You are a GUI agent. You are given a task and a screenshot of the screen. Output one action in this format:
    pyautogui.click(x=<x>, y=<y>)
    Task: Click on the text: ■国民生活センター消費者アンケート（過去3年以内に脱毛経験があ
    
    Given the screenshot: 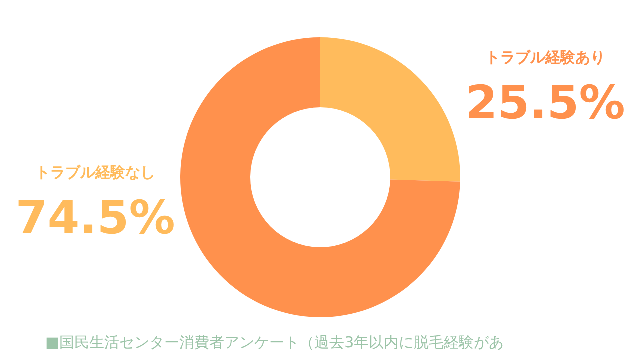 What is the action you would take?
    pyautogui.click(x=275, y=343)
    